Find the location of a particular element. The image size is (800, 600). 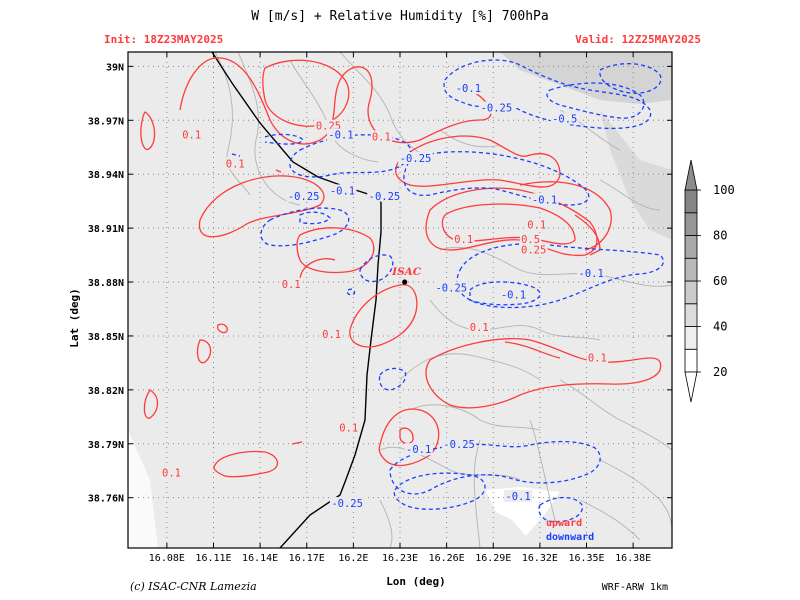

x-tick-label: 16.17E is located at coordinates (307, 558).